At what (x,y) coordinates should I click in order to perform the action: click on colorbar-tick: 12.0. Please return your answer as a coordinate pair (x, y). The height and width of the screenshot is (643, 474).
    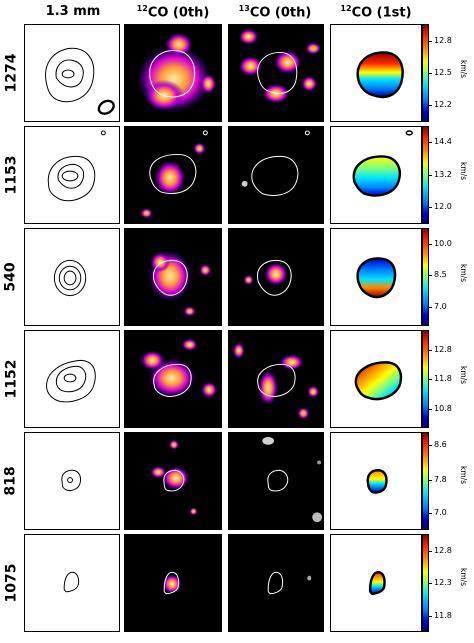
    Looking at the image, I should click on (440, 206).